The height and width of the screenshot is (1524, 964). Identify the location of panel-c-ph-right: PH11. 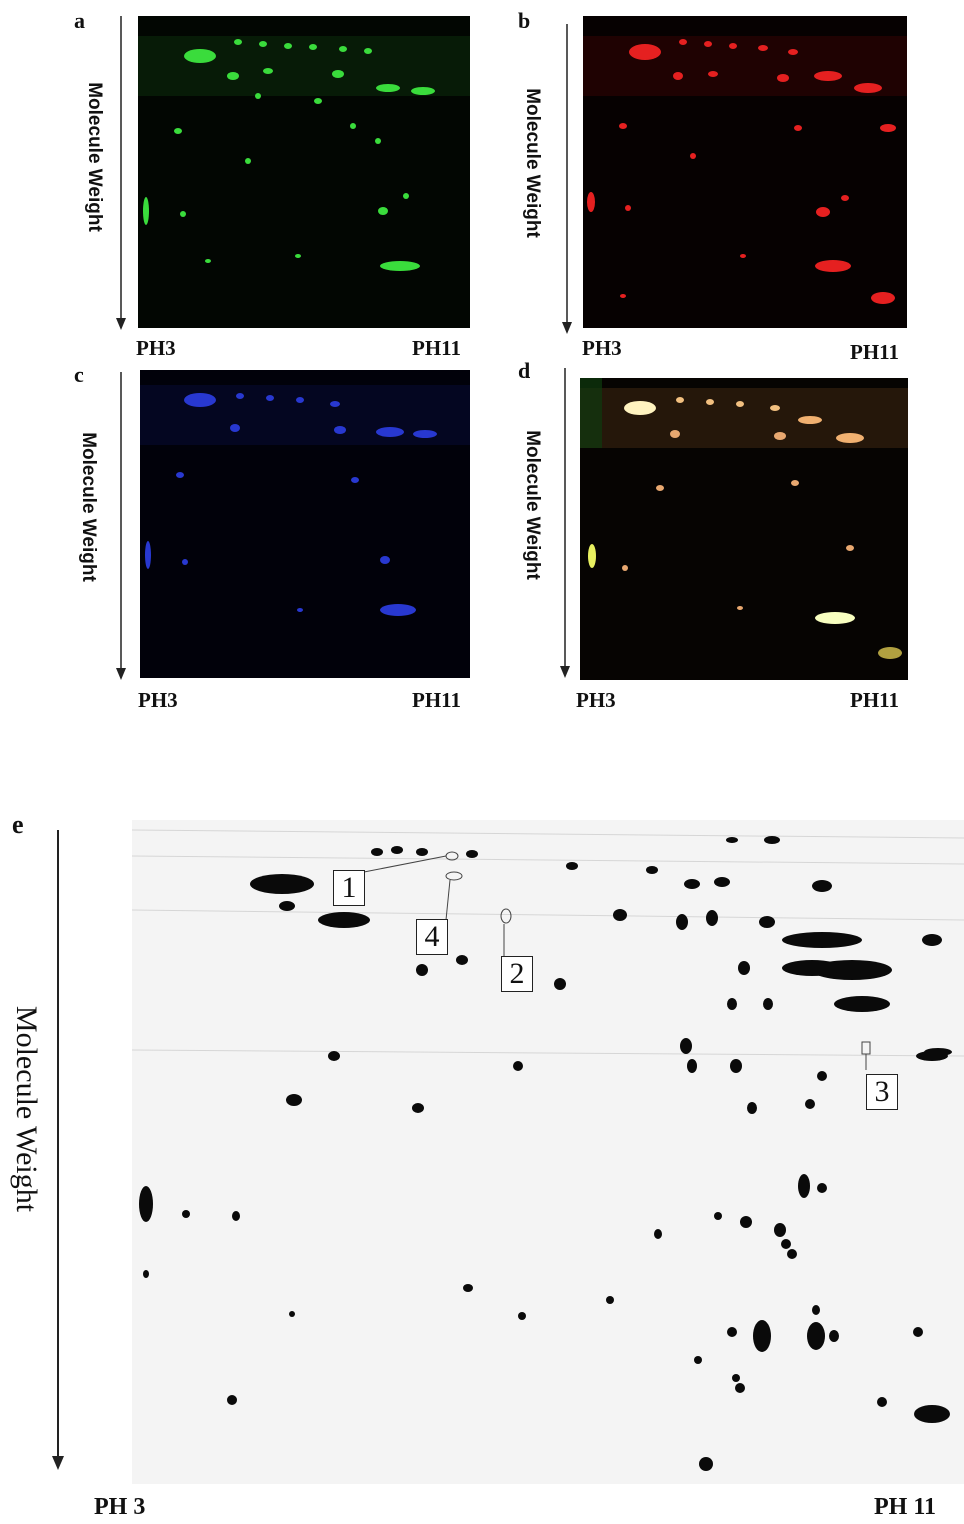
(437, 700).